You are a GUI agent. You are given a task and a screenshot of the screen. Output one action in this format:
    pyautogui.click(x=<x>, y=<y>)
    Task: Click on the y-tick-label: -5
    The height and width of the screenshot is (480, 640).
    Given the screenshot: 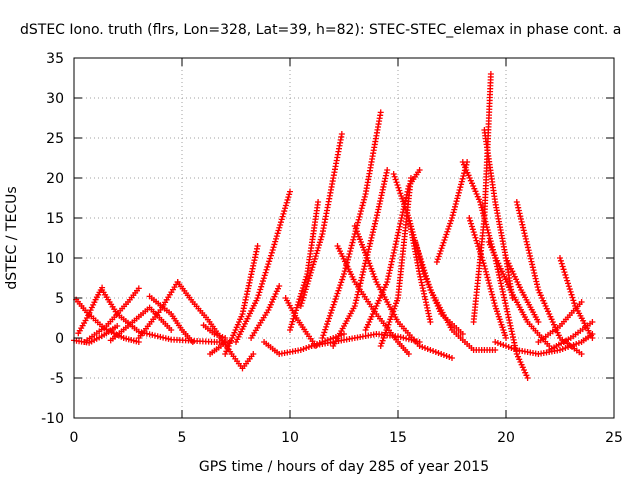 What is the action you would take?
    pyautogui.click(x=57, y=379)
    